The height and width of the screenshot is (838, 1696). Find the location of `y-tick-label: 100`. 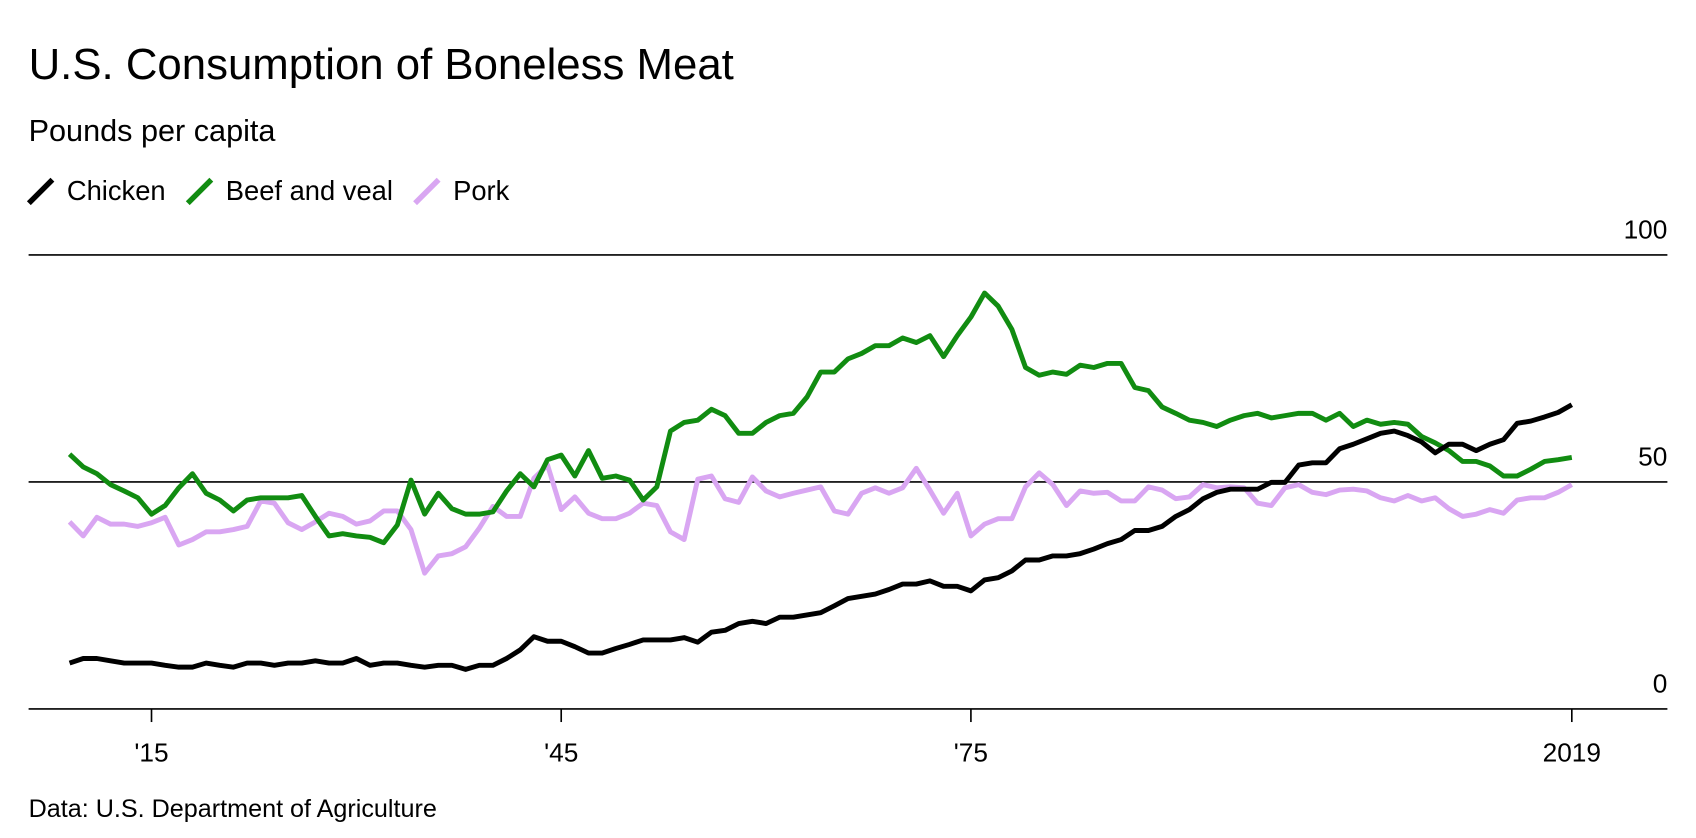

y-tick-label: 100 is located at coordinates (1646, 229).